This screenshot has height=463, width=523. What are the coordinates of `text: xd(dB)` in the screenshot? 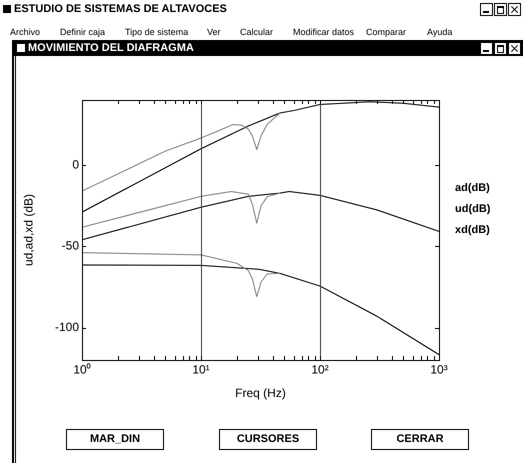 It's located at (472, 230).